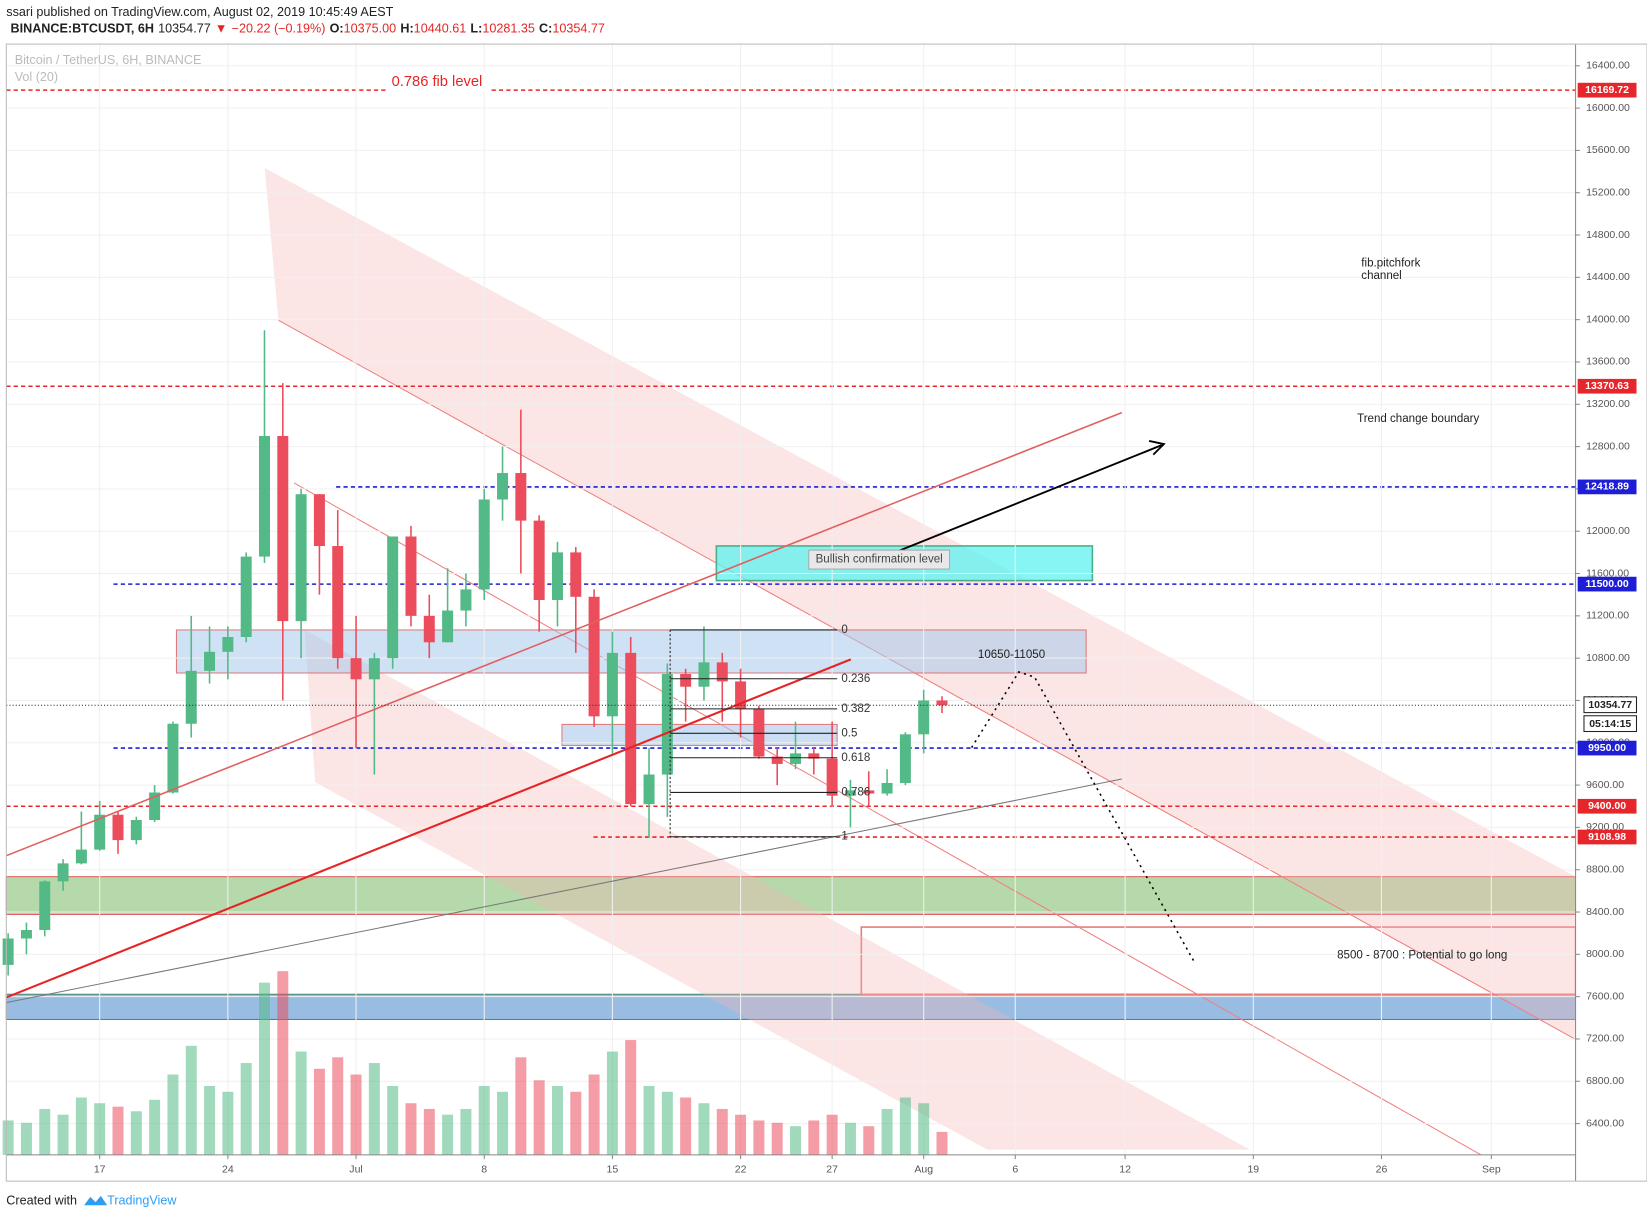 This screenshot has width=1647, height=1220. Describe the element at coordinates (1608, 531) in the screenshot. I see `y-tick-label: 12000.00` at that location.